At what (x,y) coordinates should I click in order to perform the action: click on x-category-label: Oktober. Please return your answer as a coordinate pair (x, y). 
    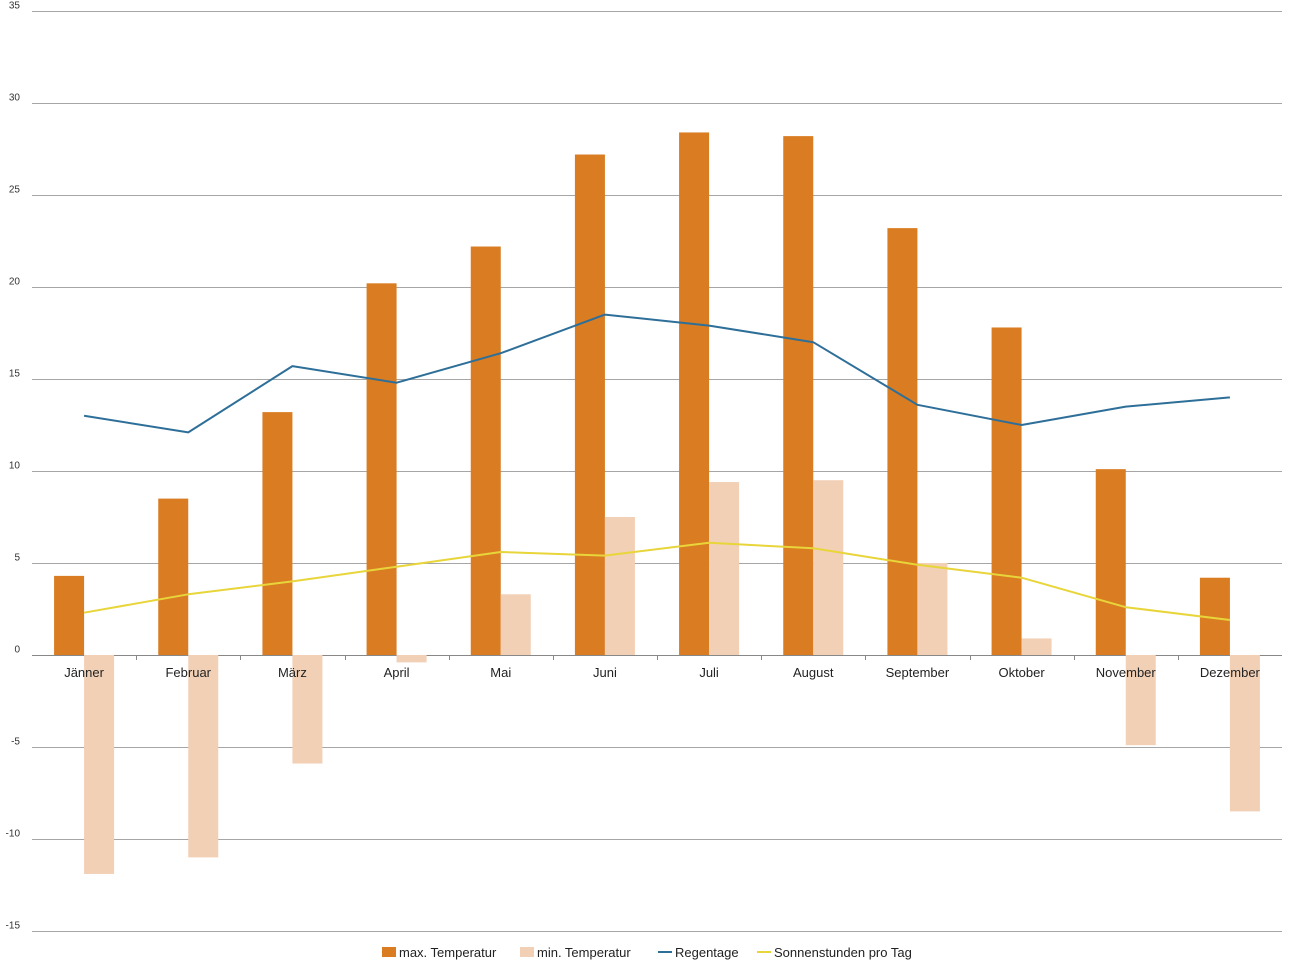
    Looking at the image, I should click on (1021, 672).